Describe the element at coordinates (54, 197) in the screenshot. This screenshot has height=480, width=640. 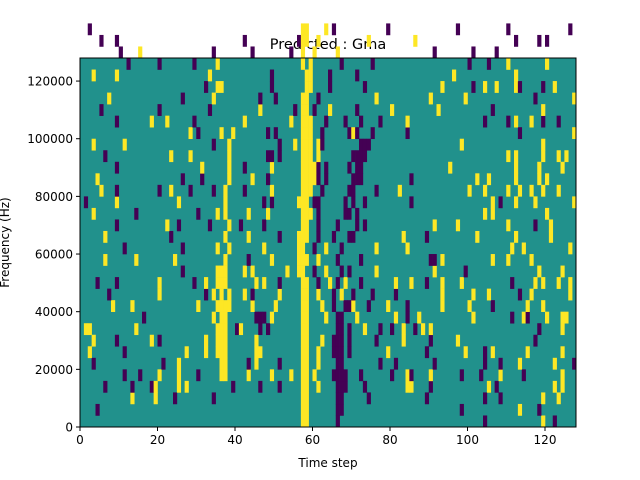
I see `y-tick-label: 80000` at that location.